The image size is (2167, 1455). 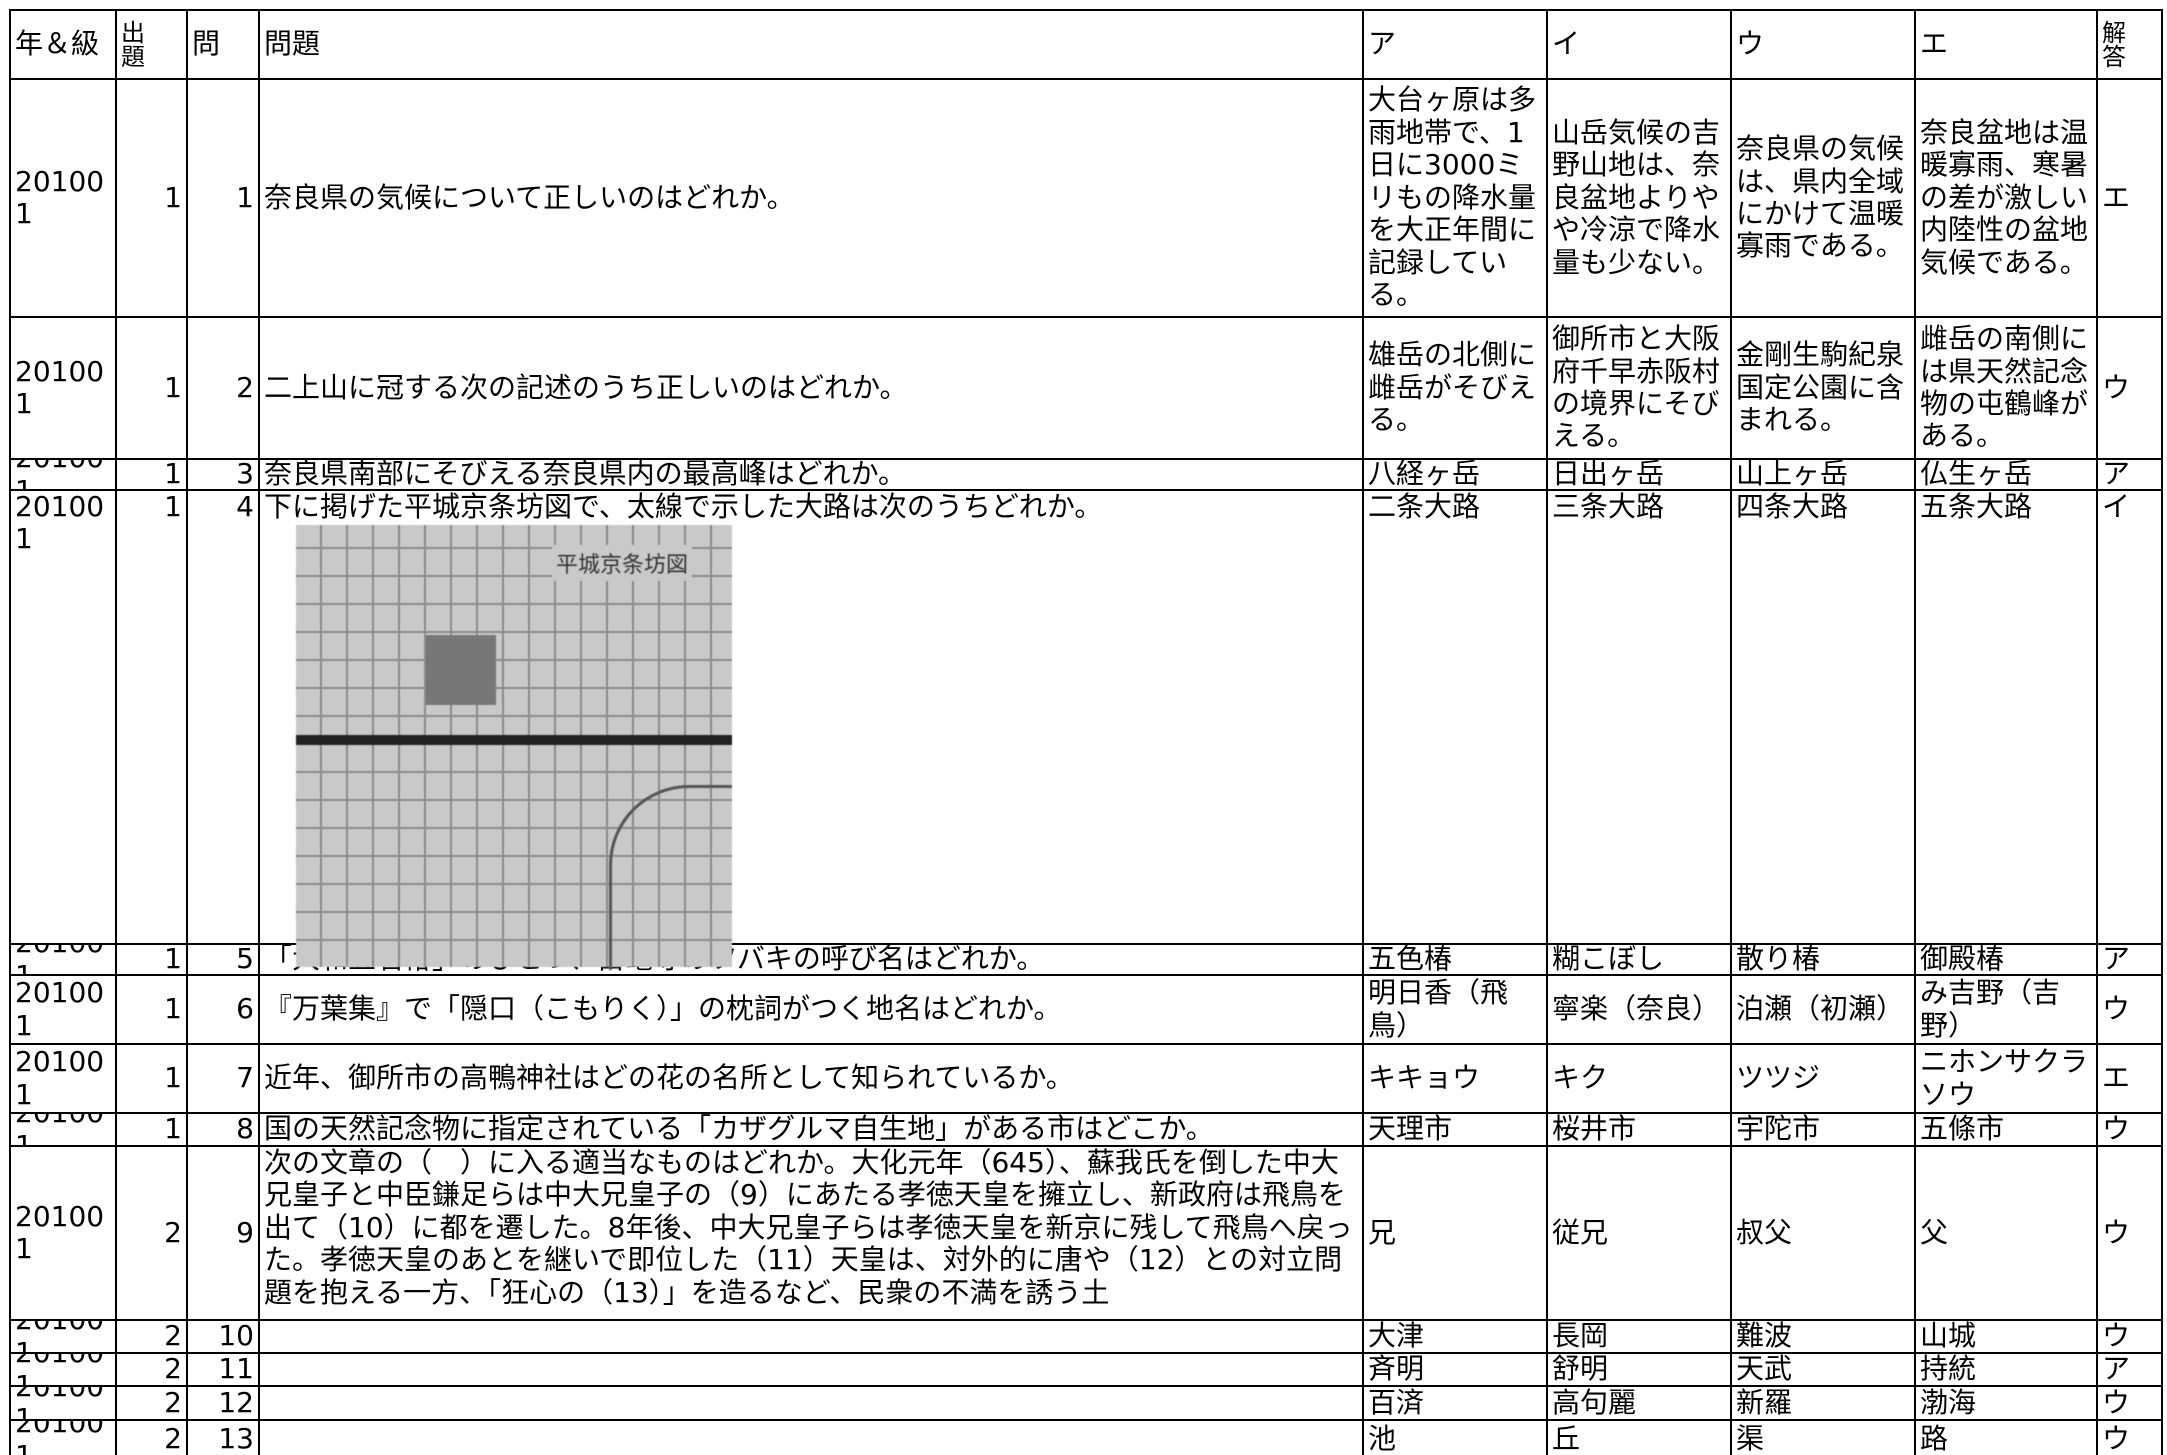 What do you see at coordinates (1580, 1337) in the screenshot?
I see `cell-text: 長岡` at bounding box center [1580, 1337].